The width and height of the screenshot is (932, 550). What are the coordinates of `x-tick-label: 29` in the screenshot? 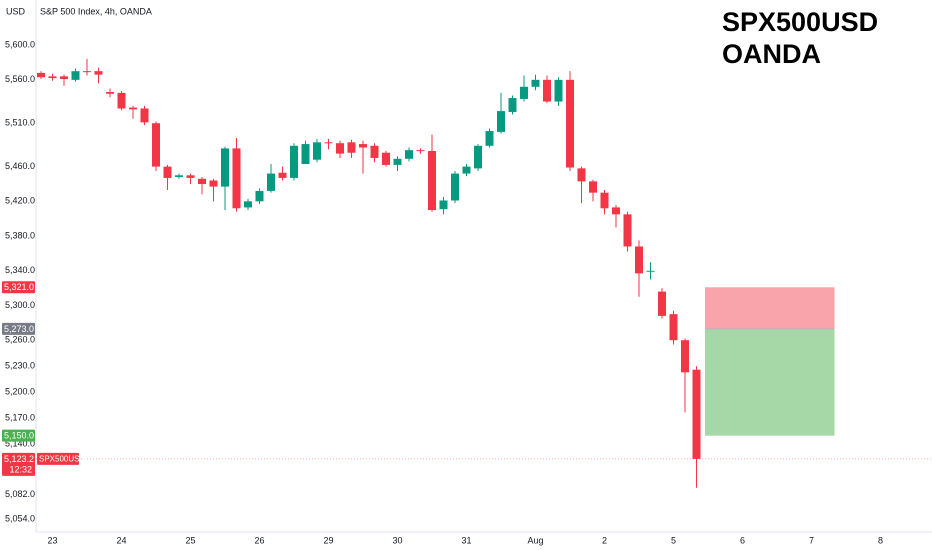 It's located at (328, 540).